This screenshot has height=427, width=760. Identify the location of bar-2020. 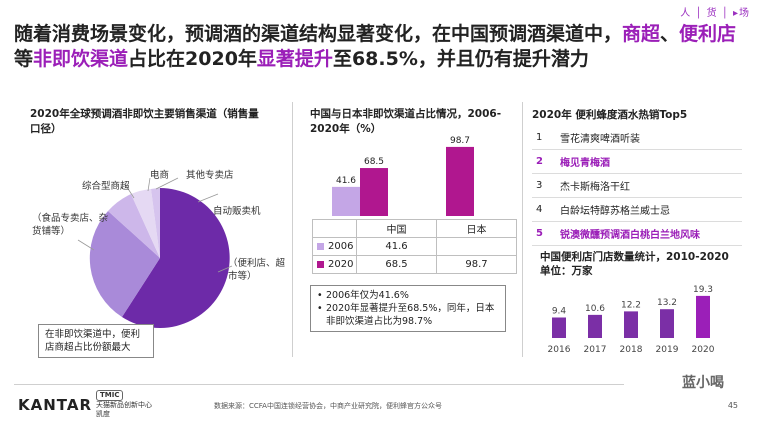
(703, 316).